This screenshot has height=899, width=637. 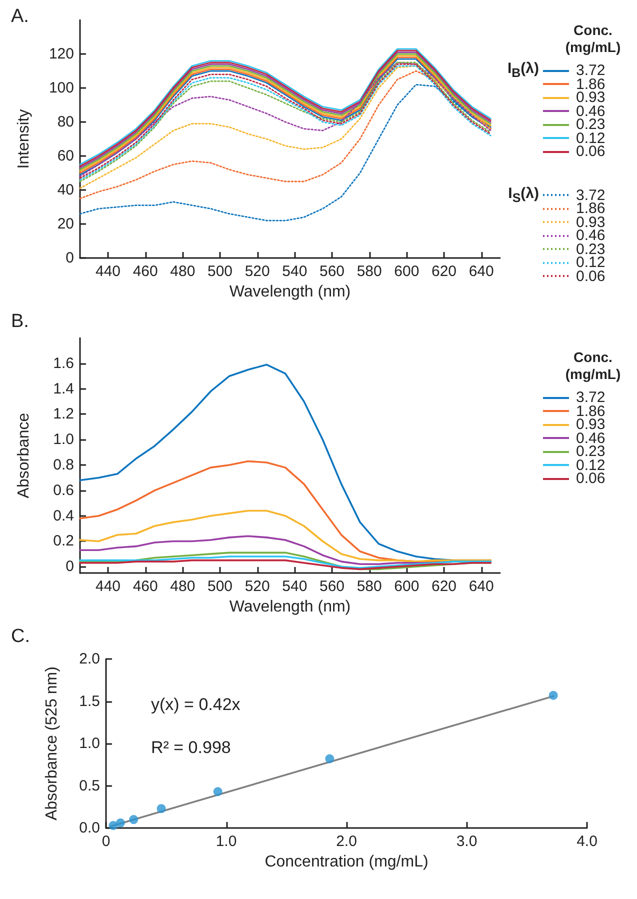 What do you see at coordinates (65, 224) in the screenshot?
I see `y-tick-label: 20` at bounding box center [65, 224].